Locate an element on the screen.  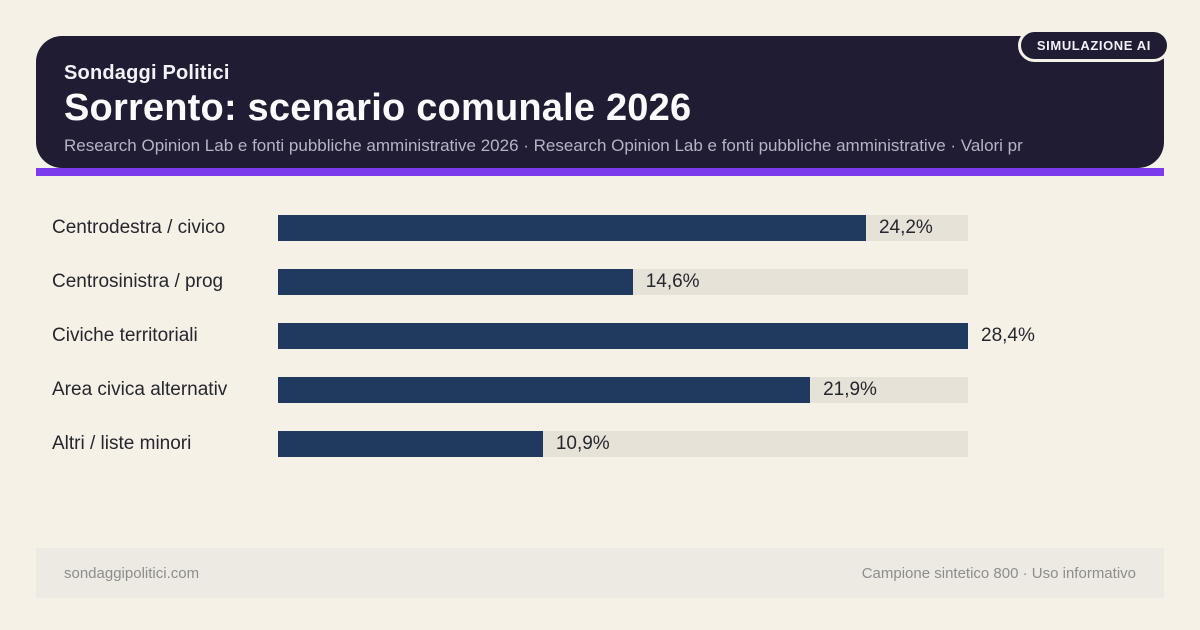
bar-row-label: Civiche territoriali is located at coordinates (125, 335).